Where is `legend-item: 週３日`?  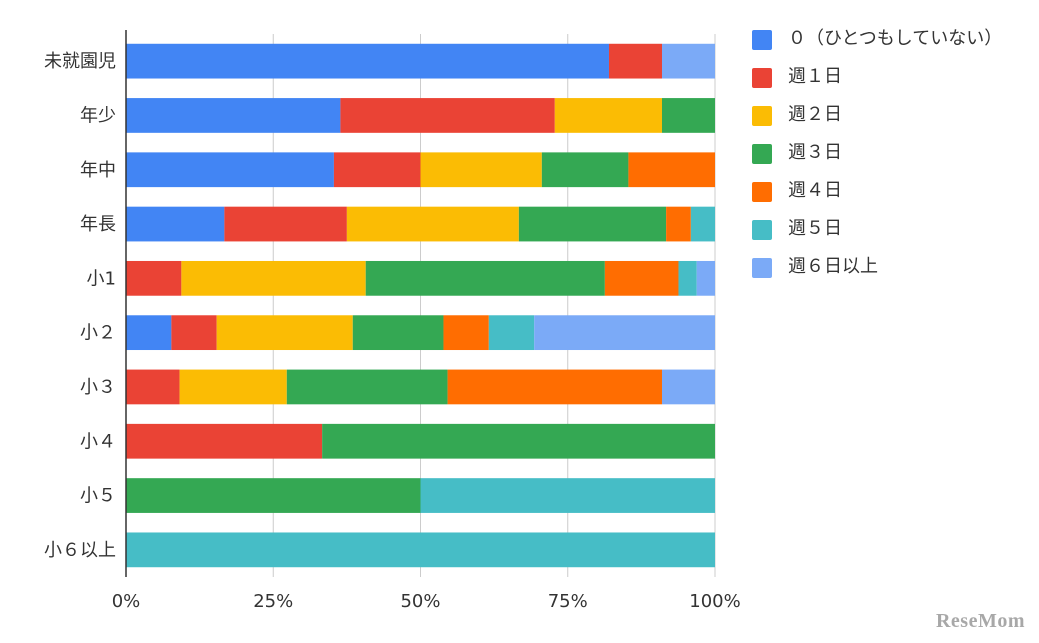
legend-item: 週３日 is located at coordinates (882, 153).